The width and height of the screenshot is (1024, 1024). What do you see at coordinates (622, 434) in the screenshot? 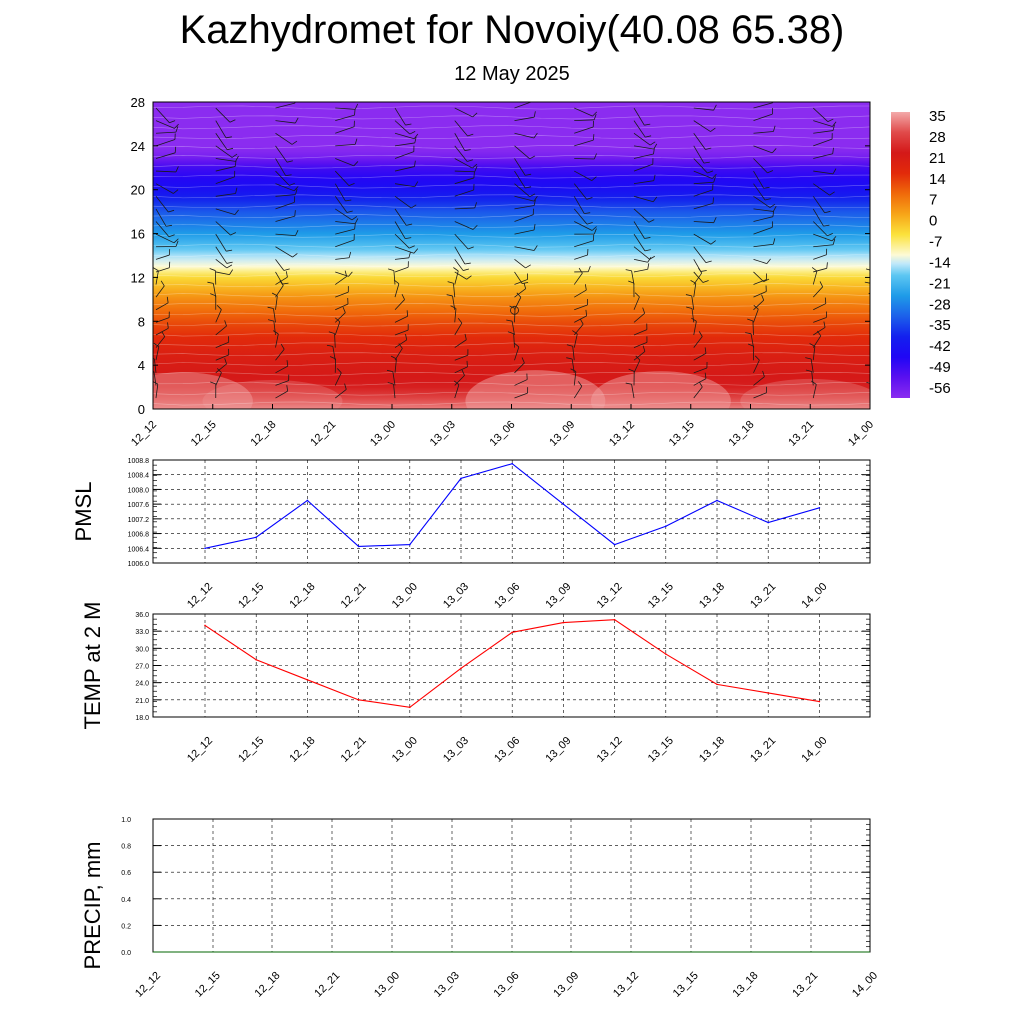
I see `x-tick-label: 13_12` at bounding box center [622, 434].